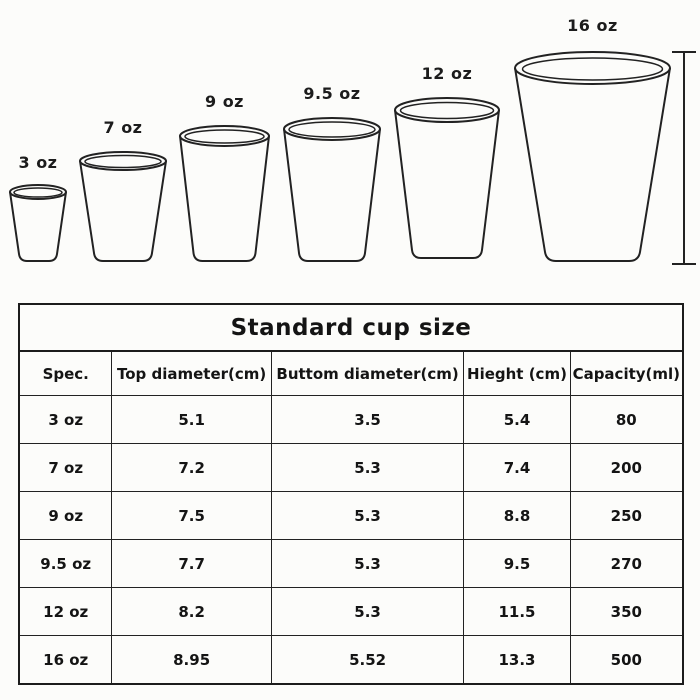 This screenshot has height=700, width=700. I want to click on cup-9oz: 9 oz, so click(224, 177).